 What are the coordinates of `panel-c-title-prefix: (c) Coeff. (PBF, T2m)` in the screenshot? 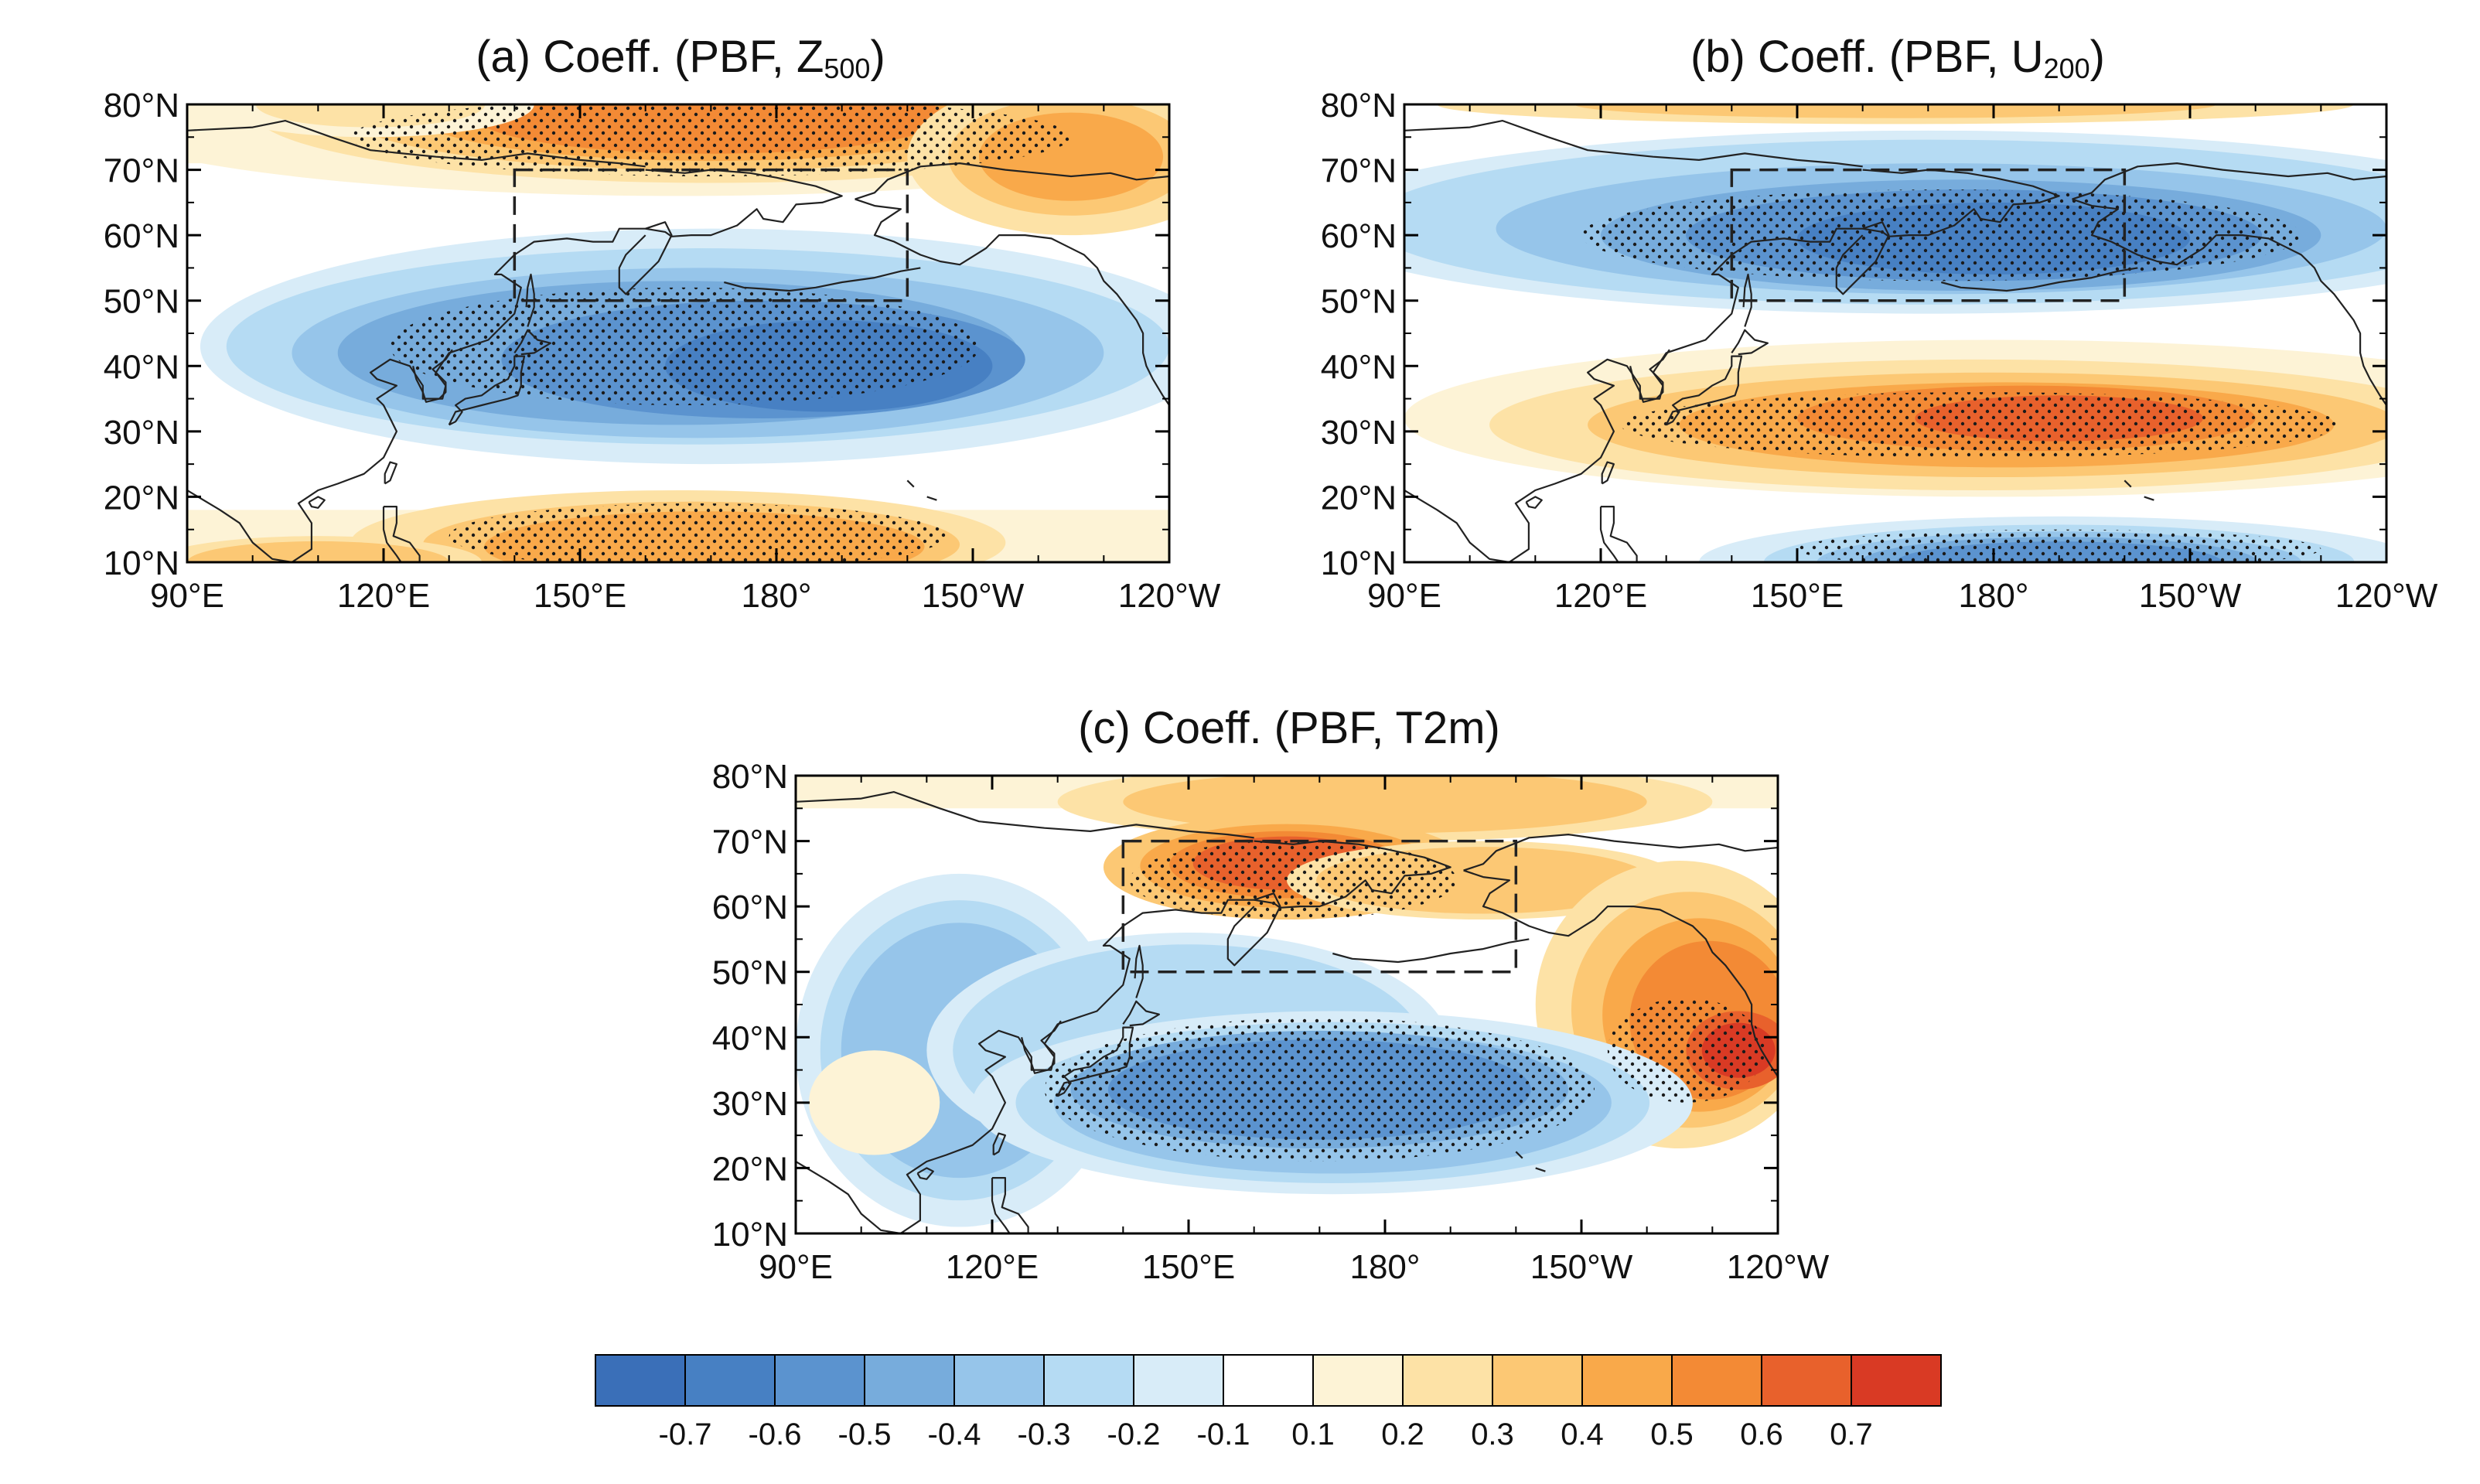 It's located at (1289, 728).